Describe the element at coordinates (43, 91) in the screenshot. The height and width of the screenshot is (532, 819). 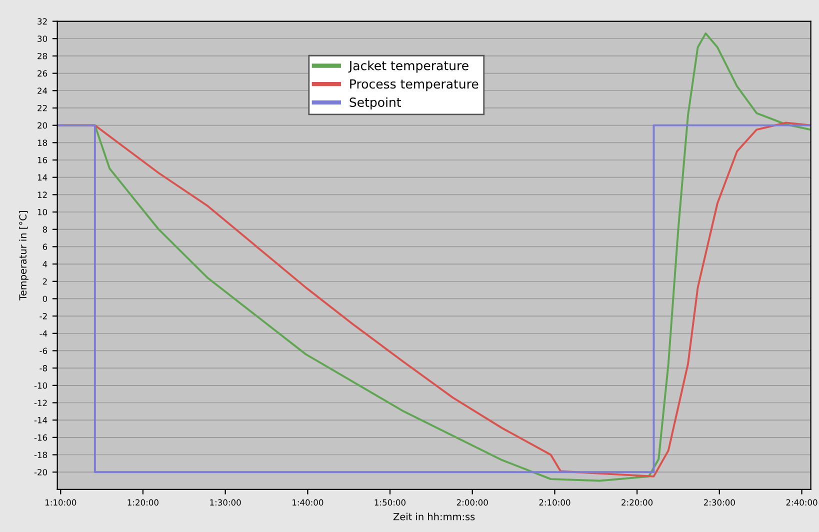
I see `y-tick-label: 24` at that location.